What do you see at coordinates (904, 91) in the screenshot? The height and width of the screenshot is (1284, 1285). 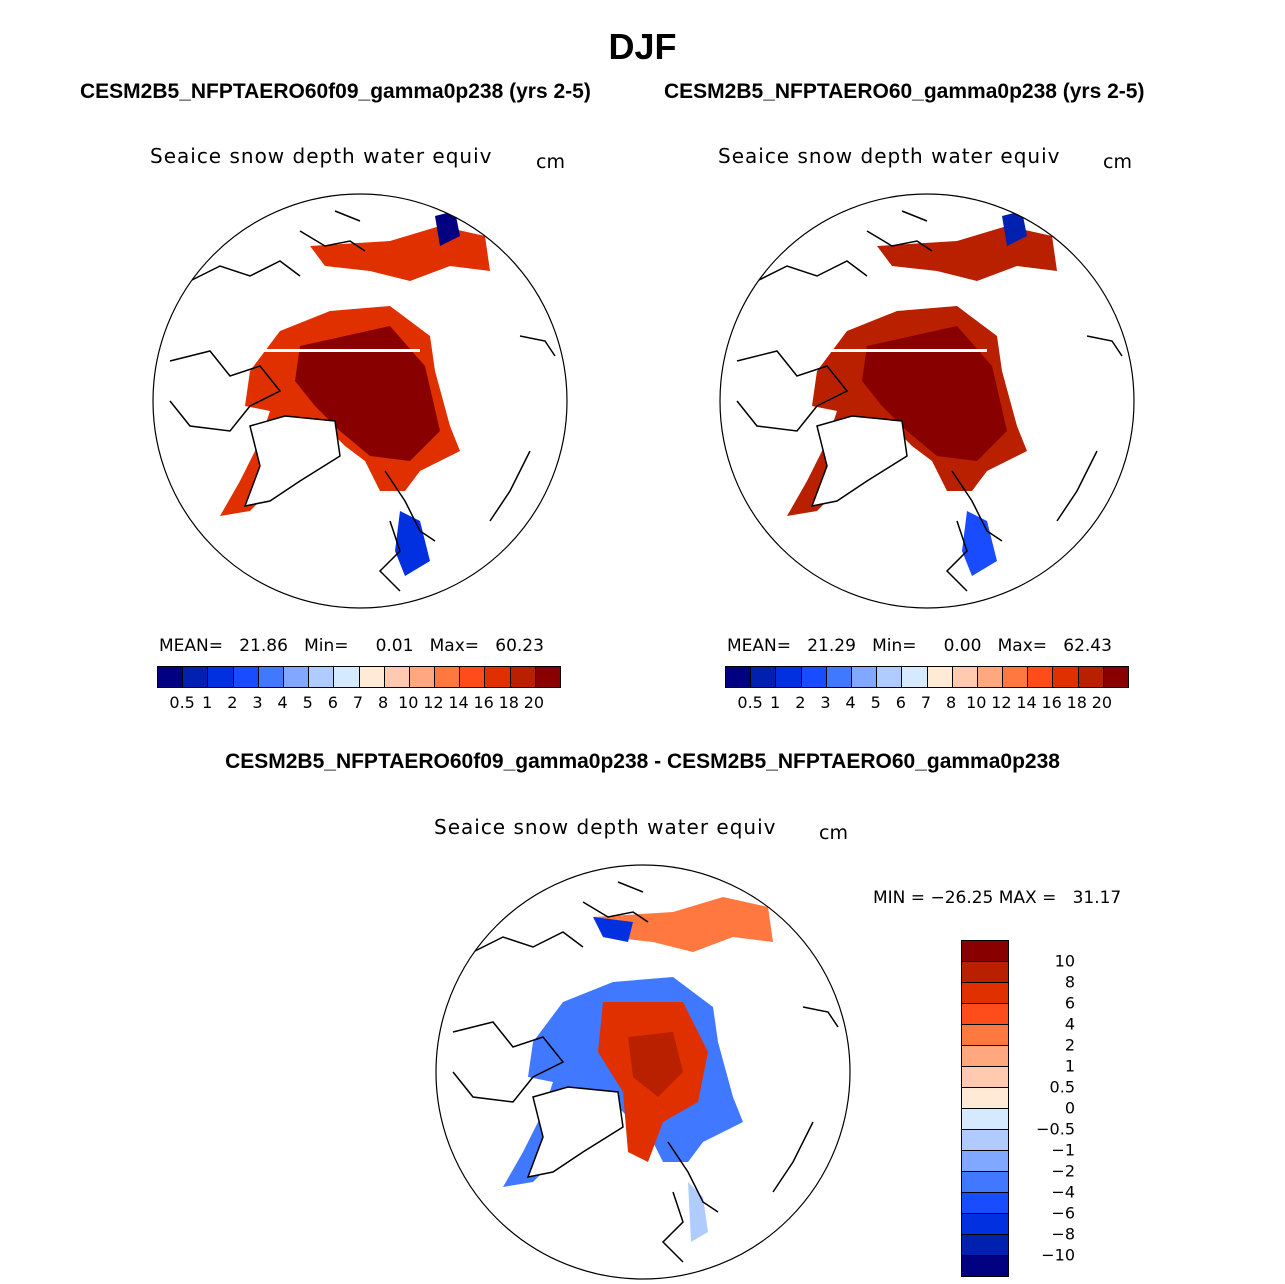 I see `panel-right-subtitle: CESM2B5_NFPTAERO60_gamma0p238 (yrs 2-5)` at bounding box center [904, 91].